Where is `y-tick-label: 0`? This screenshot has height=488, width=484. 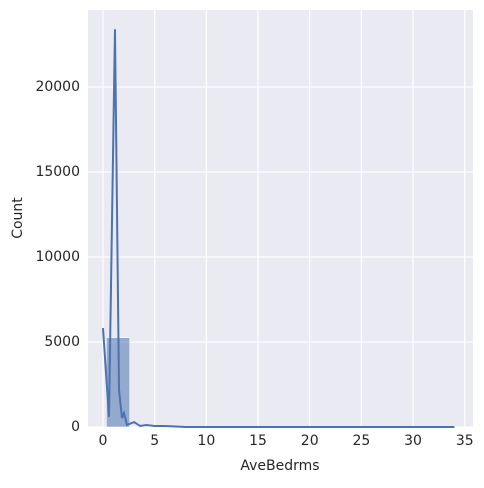
y-tick-label: 0 is located at coordinates (75, 427).